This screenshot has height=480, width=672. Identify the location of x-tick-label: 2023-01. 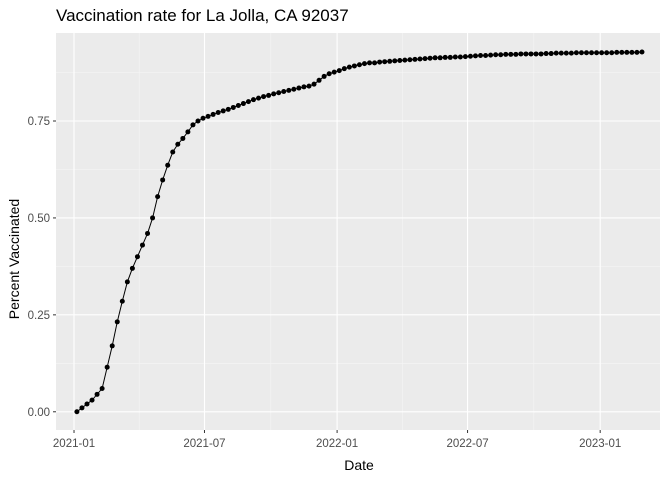
(600, 444).